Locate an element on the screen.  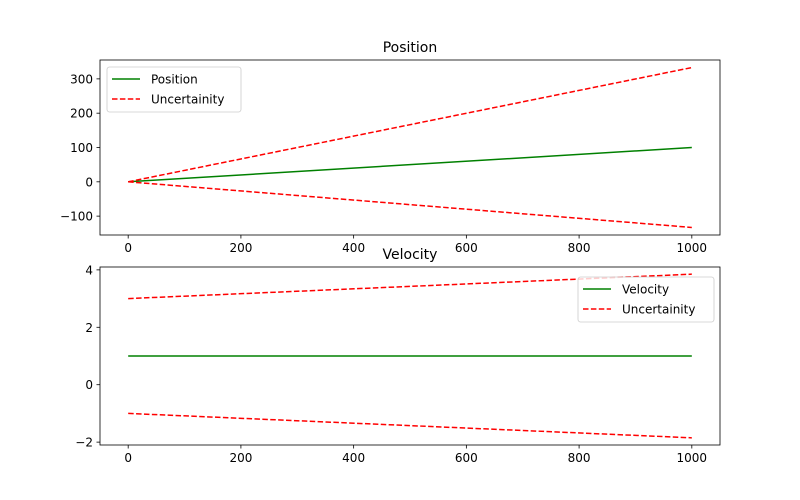
chart-title: Position is located at coordinates (410, 48).